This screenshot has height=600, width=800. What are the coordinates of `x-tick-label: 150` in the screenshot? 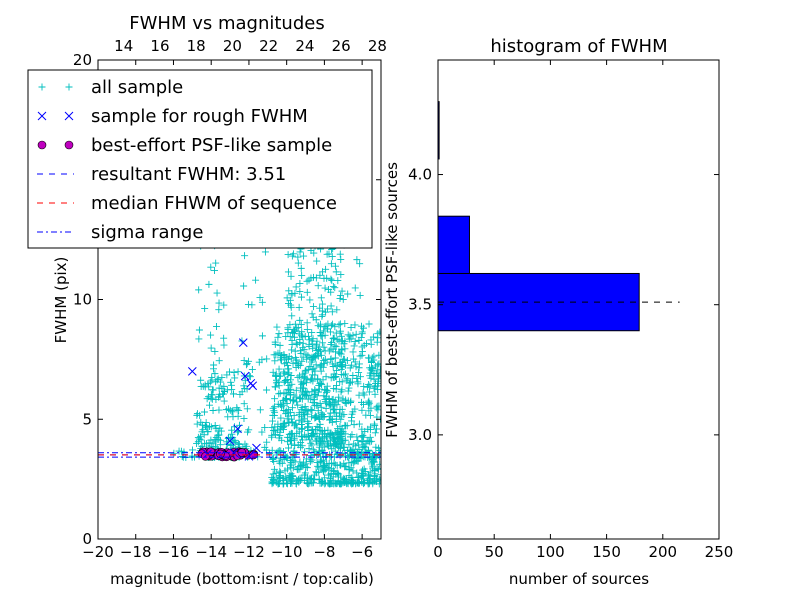 It's located at (606, 552).